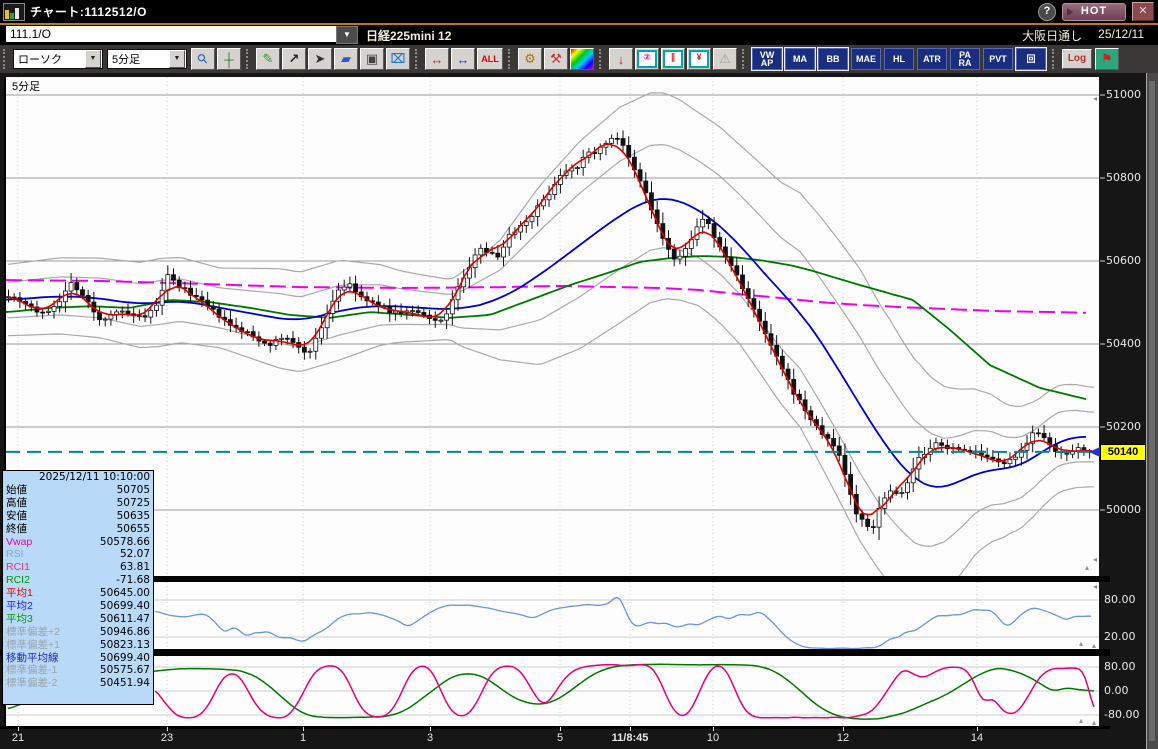  What do you see at coordinates (833, 59) in the screenshot?
I see `indicator-bb-button: BB` at bounding box center [833, 59].